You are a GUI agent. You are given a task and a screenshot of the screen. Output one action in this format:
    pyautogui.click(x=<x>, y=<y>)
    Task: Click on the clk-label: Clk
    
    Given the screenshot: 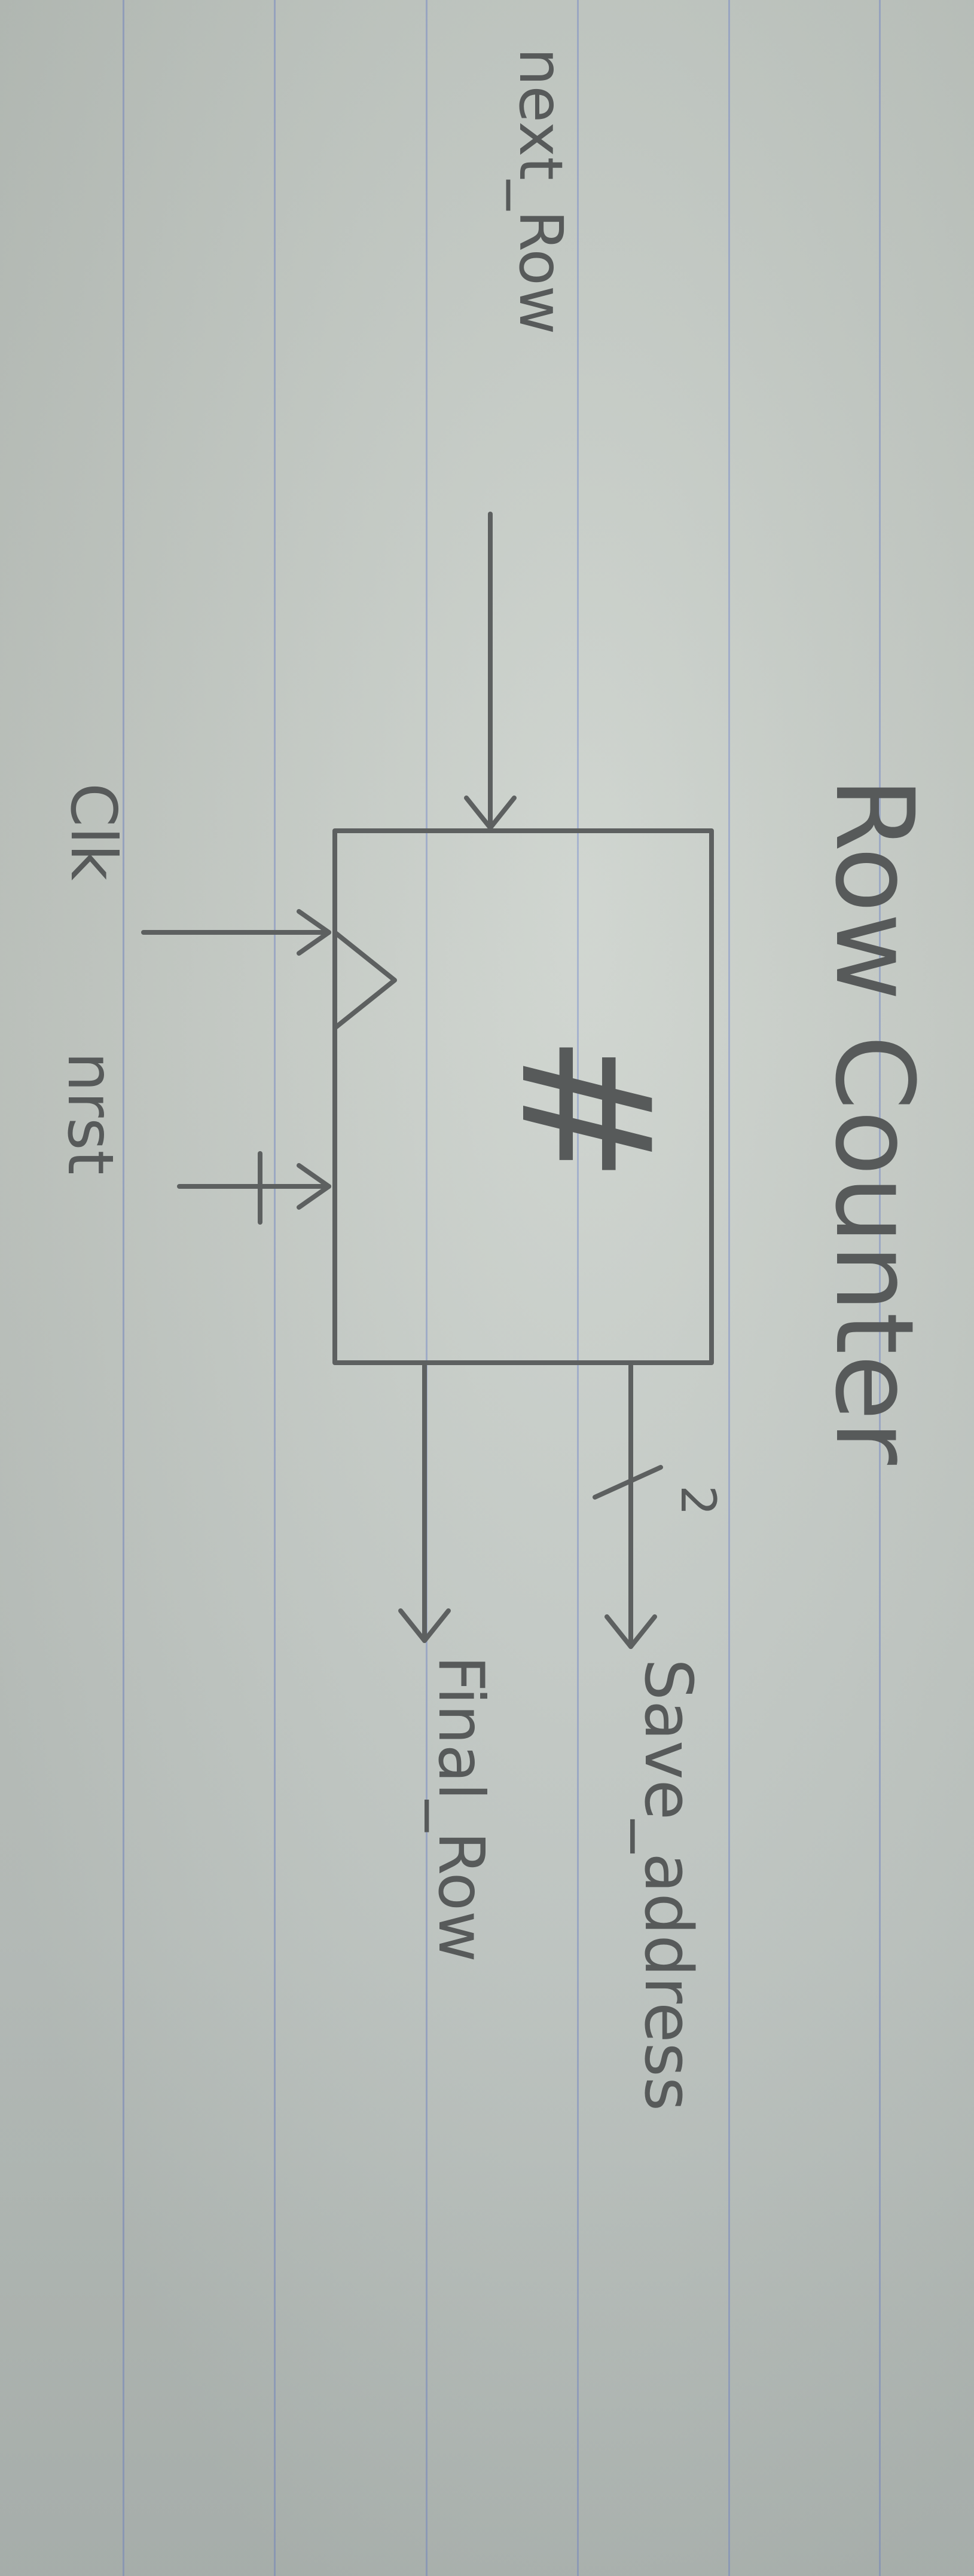 What is the action you would take?
    pyautogui.click(x=93, y=831)
    